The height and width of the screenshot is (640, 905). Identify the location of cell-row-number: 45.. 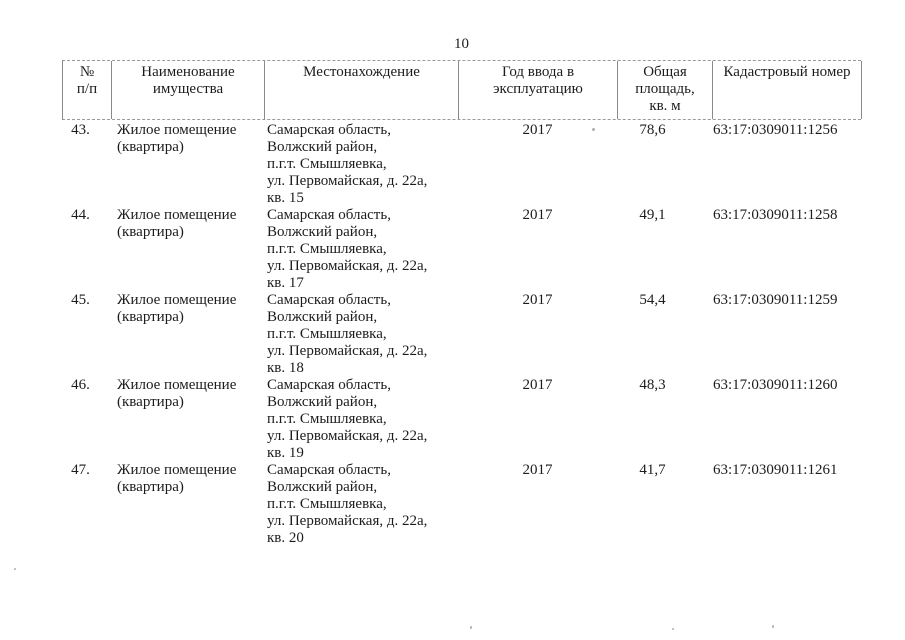
(80, 300).